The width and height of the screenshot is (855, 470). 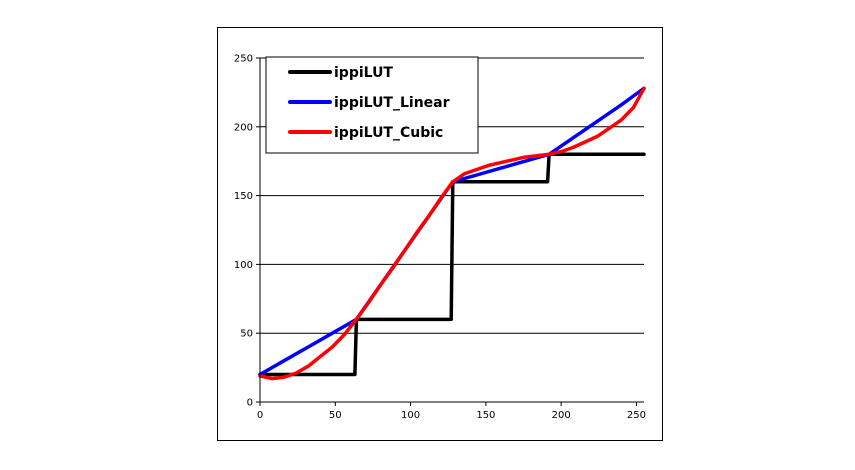 What do you see at coordinates (243, 196) in the screenshot?
I see `y-tick-label: 150` at bounding box center [243, 196].